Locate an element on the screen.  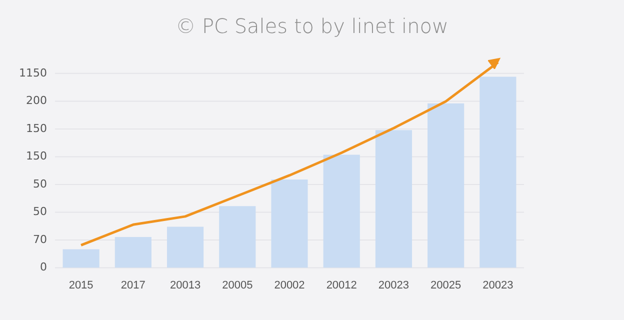
text: 200 is located at coordinates (36, 101).